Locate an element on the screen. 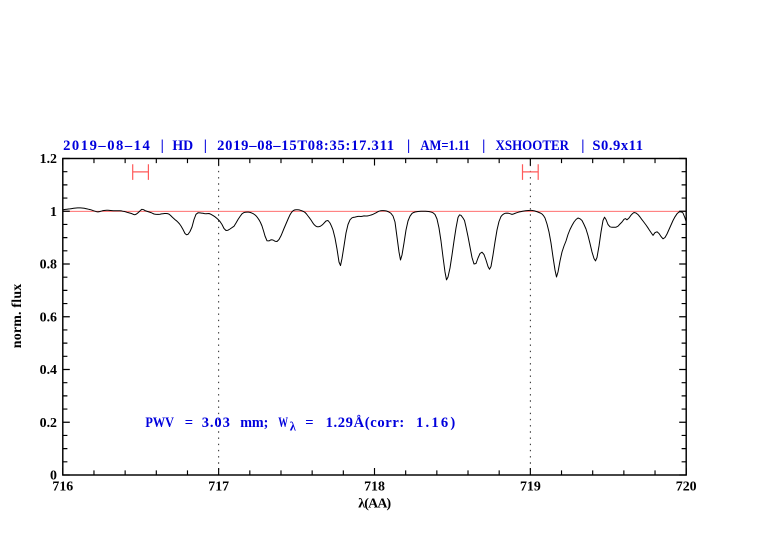 The image size is (782, 542). svg-text: λ(AA) is located at coordinates (374, 503).